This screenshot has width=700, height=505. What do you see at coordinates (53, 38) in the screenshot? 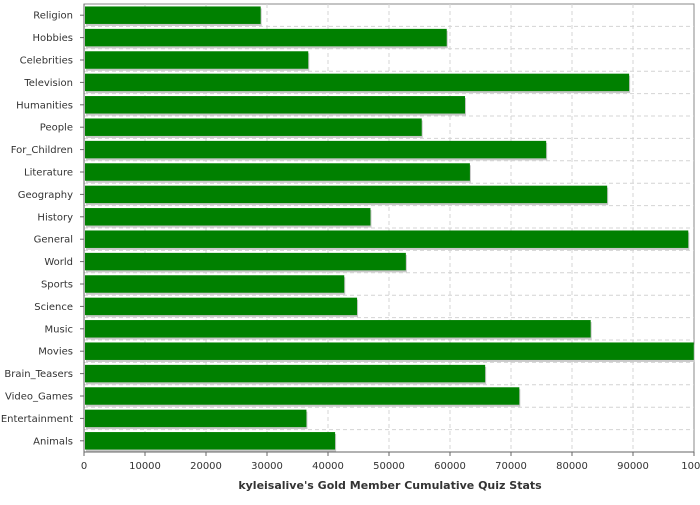
I see `y-tick-label: Hobbies` at bounding box center [53, 38].